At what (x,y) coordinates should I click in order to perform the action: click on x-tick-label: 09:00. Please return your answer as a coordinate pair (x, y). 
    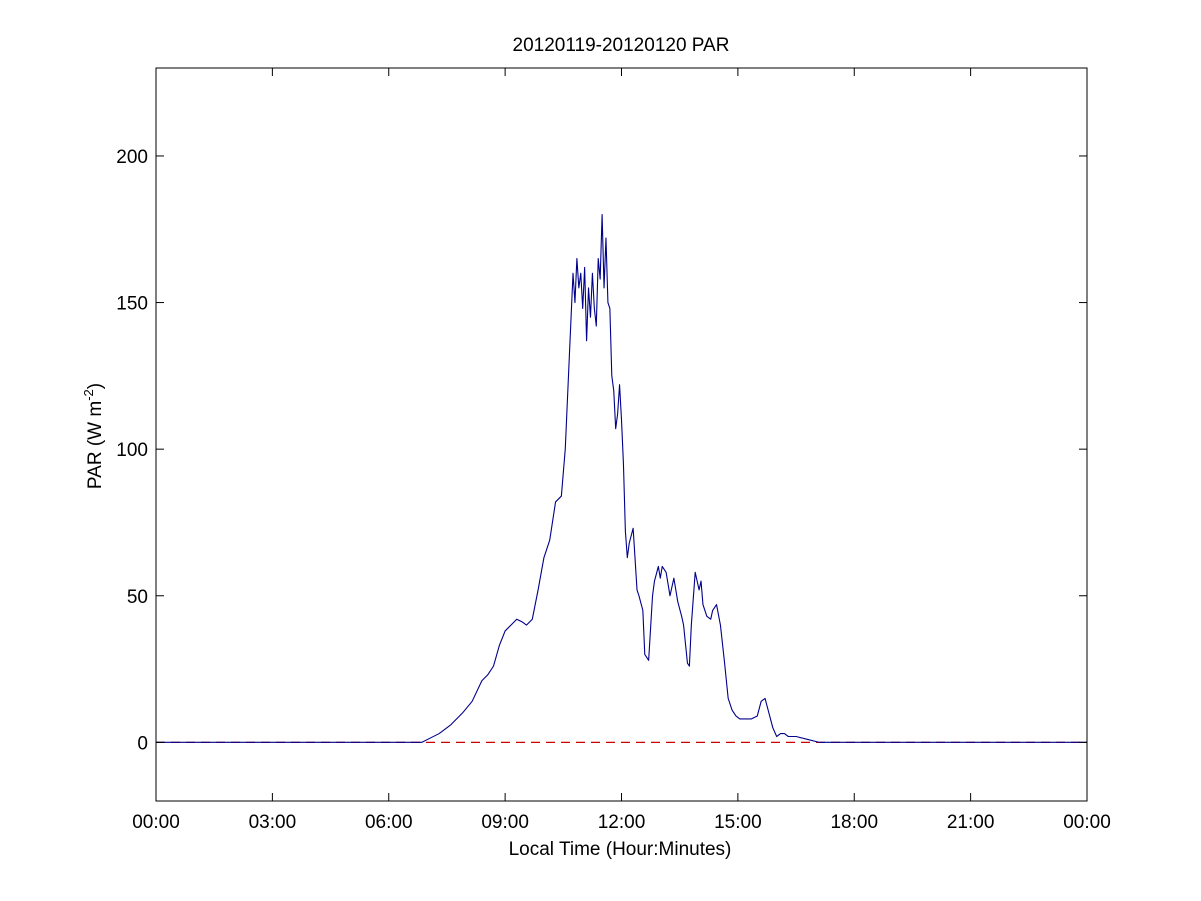
    Looking at the image, I should click on (505, 822).